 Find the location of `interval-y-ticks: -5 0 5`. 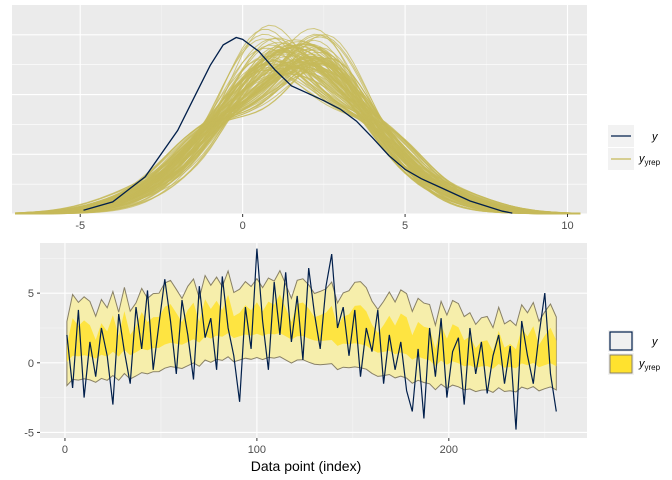

interval-y-ticks: -5 0 5 is located at coordinates (32, 363).